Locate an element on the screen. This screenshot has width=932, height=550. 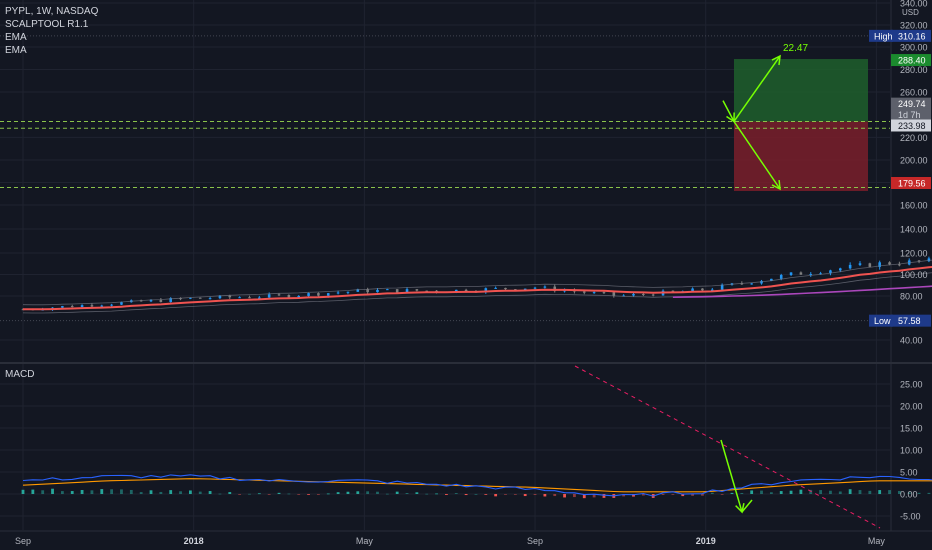
arrow-to-entry-shaft is located at coordinates (728, 111).